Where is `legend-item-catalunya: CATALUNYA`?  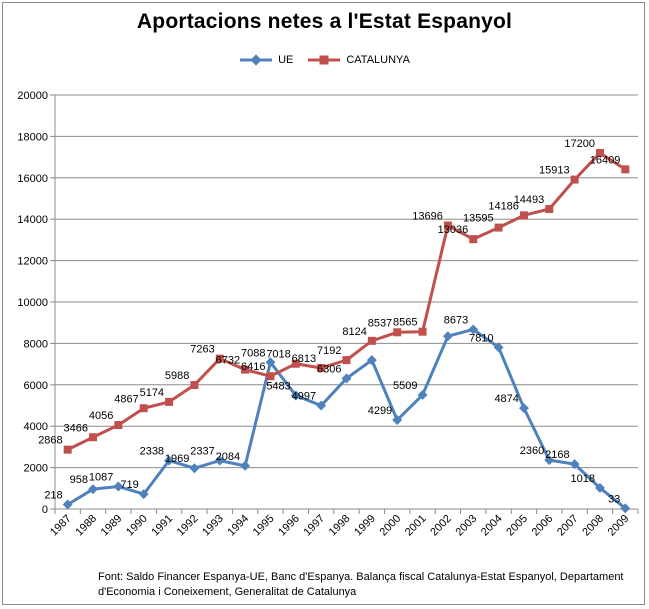
legend-item-catalunya: CATALUNYA is located at coordinates (358, 60).